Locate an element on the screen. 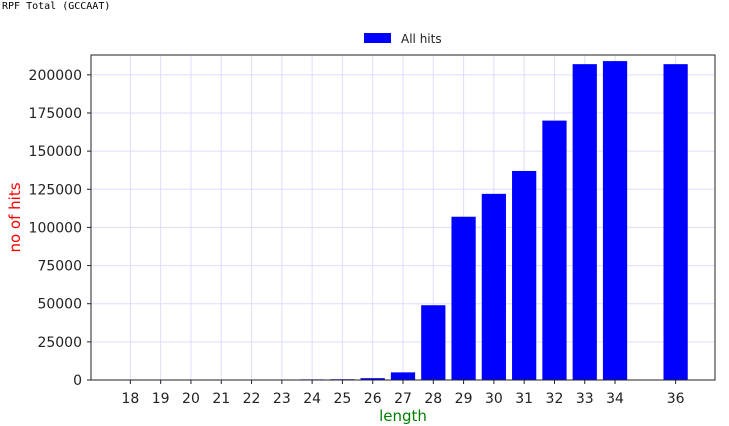 Image resolution: width=729 pixels, height=426 pixels. legend: All hits is located at coordinates (403, 39).